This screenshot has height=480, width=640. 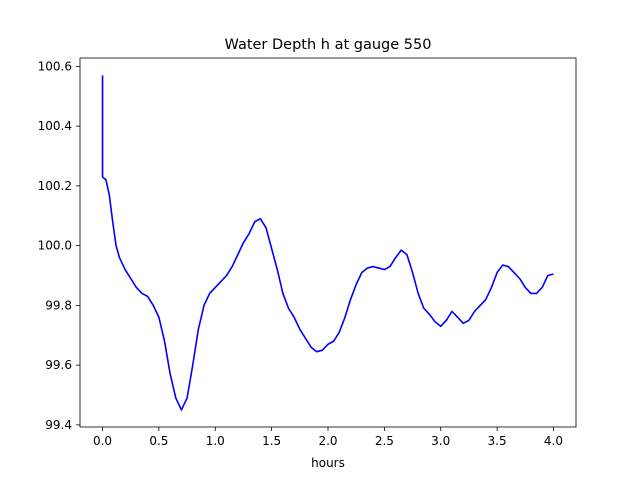 I want to click on x-axis: 0.0 0.5 1.0 1.5 2.0 2.5 3.0 3.5 4.0, so click(x=328, y=437).